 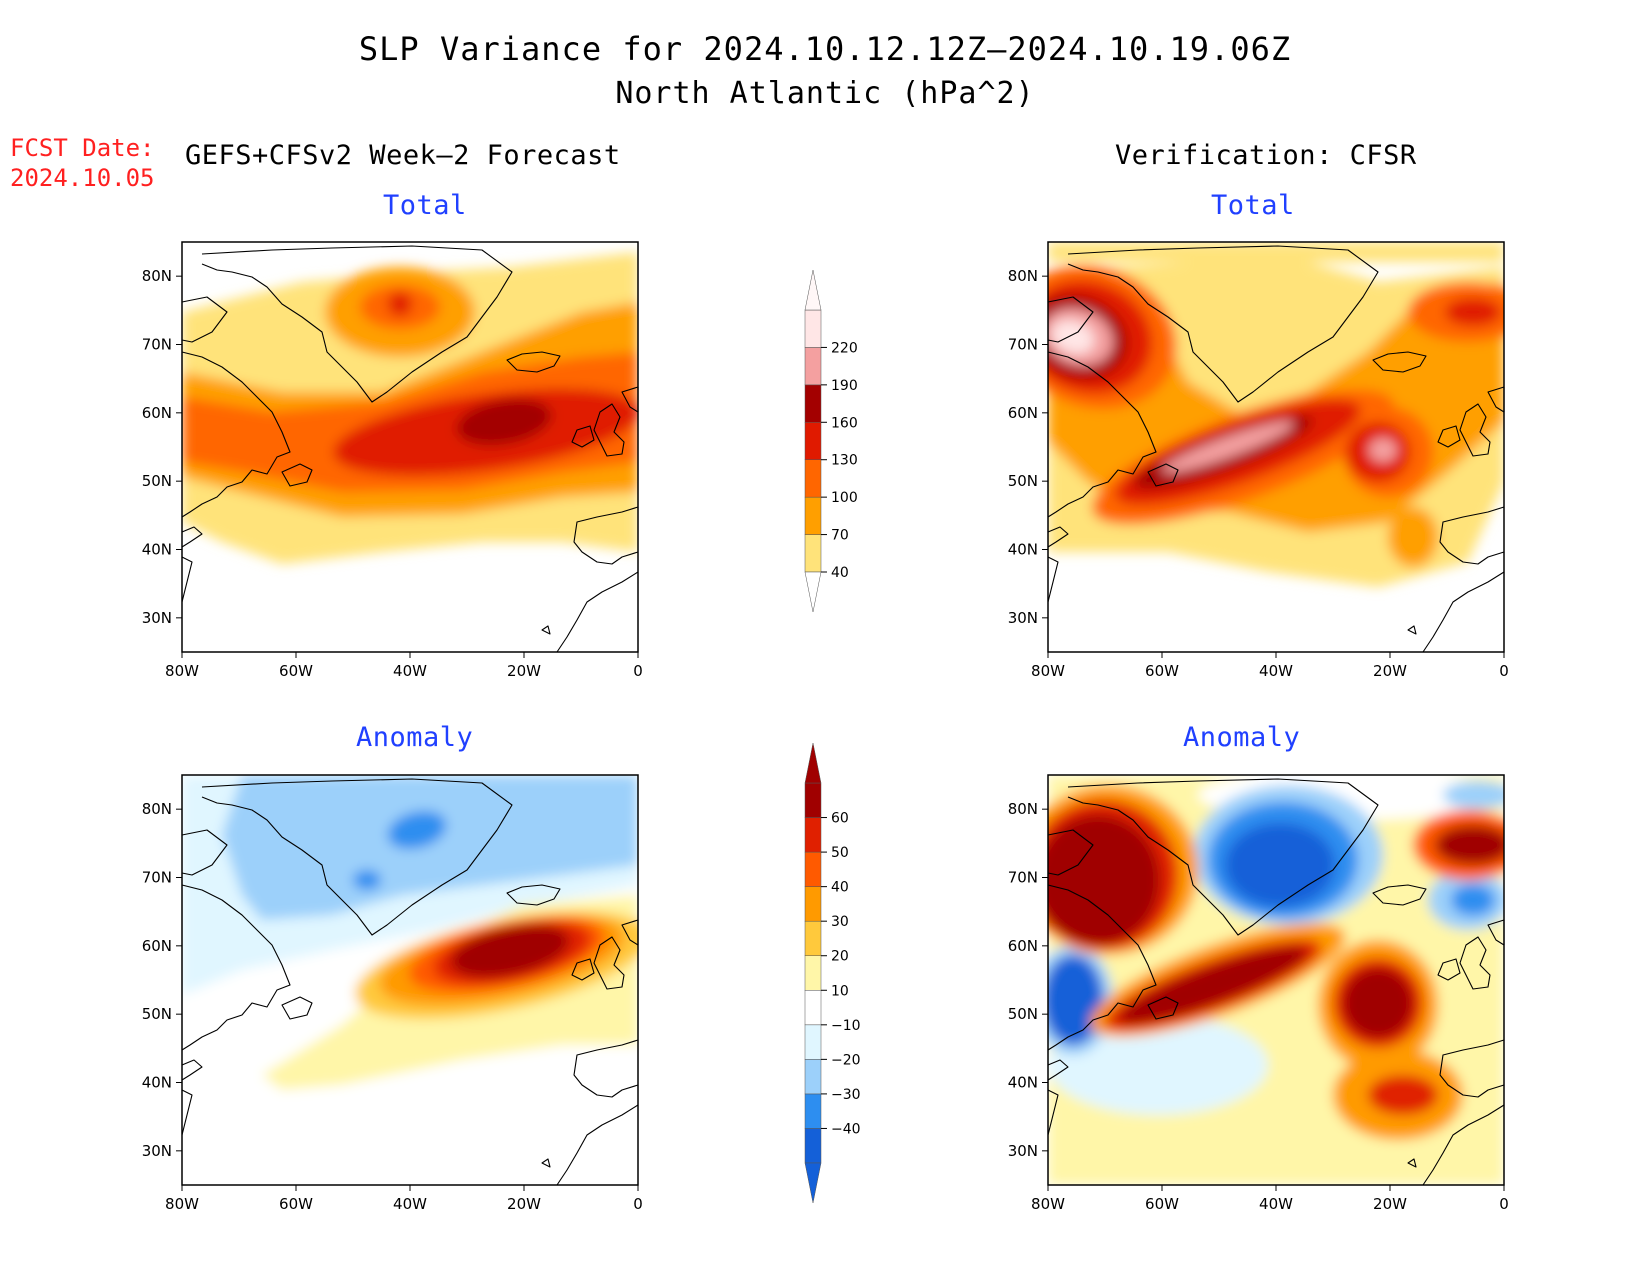 I want to click on lat-tick-label: 70N, so click(x=1023, y=878).